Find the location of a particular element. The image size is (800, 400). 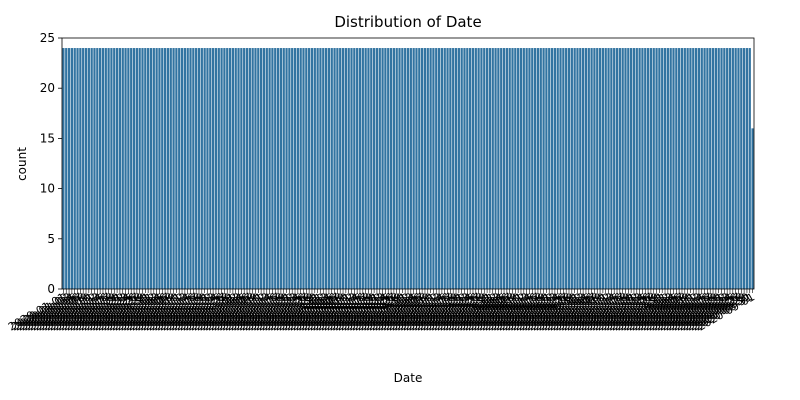

y-axis-label: count is located at coordinates (22, 164).